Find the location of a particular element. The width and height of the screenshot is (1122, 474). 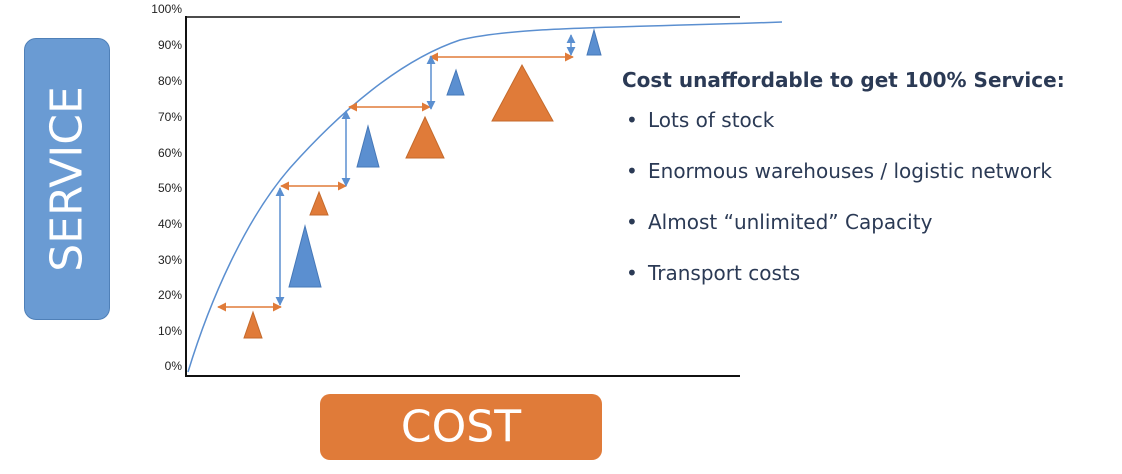

y-tick-label: 40% is located at coordinates (170, 224).